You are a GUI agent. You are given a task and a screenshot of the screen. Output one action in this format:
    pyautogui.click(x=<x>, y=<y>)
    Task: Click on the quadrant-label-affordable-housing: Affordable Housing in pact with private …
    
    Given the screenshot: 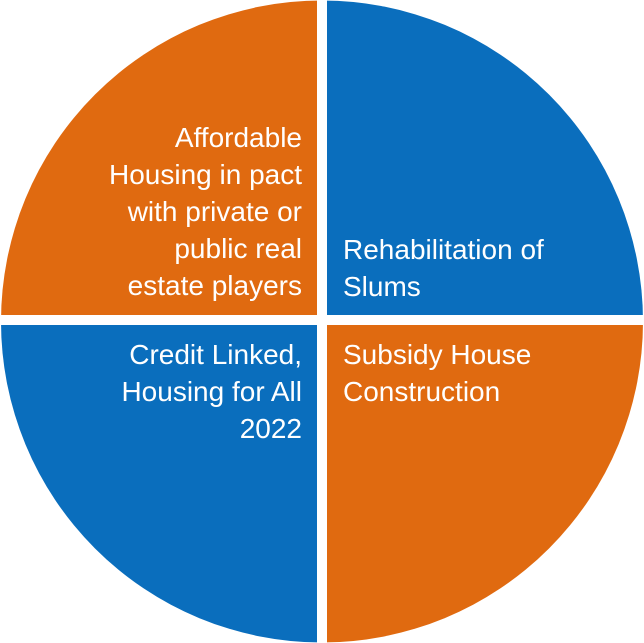 What is the action you would take?
    pyautogui.click(x=205, y=211)
    